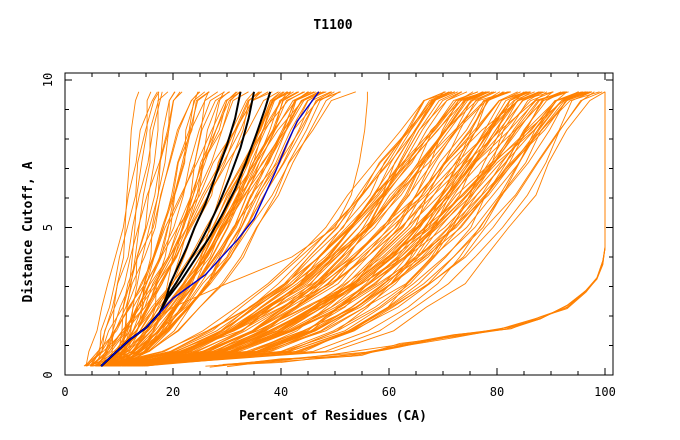 Image resolution: width=680 pixels, height=440 pixels. What do you see at coordinates (497, 392) in the screenshot?
I see `x-tick-label: 80` at bounding box center [497, 392].